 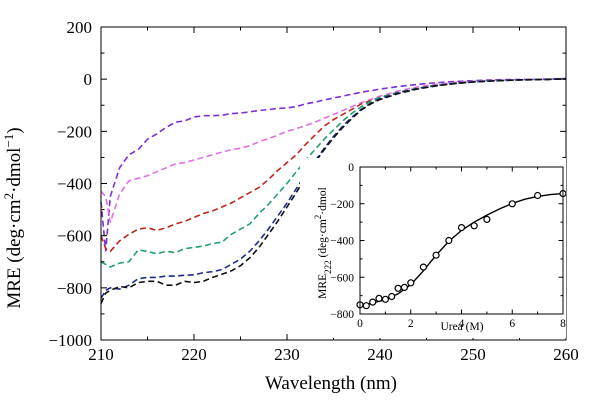 I want to click on main-x-tick-label: 250, so click(x=473, y=354).